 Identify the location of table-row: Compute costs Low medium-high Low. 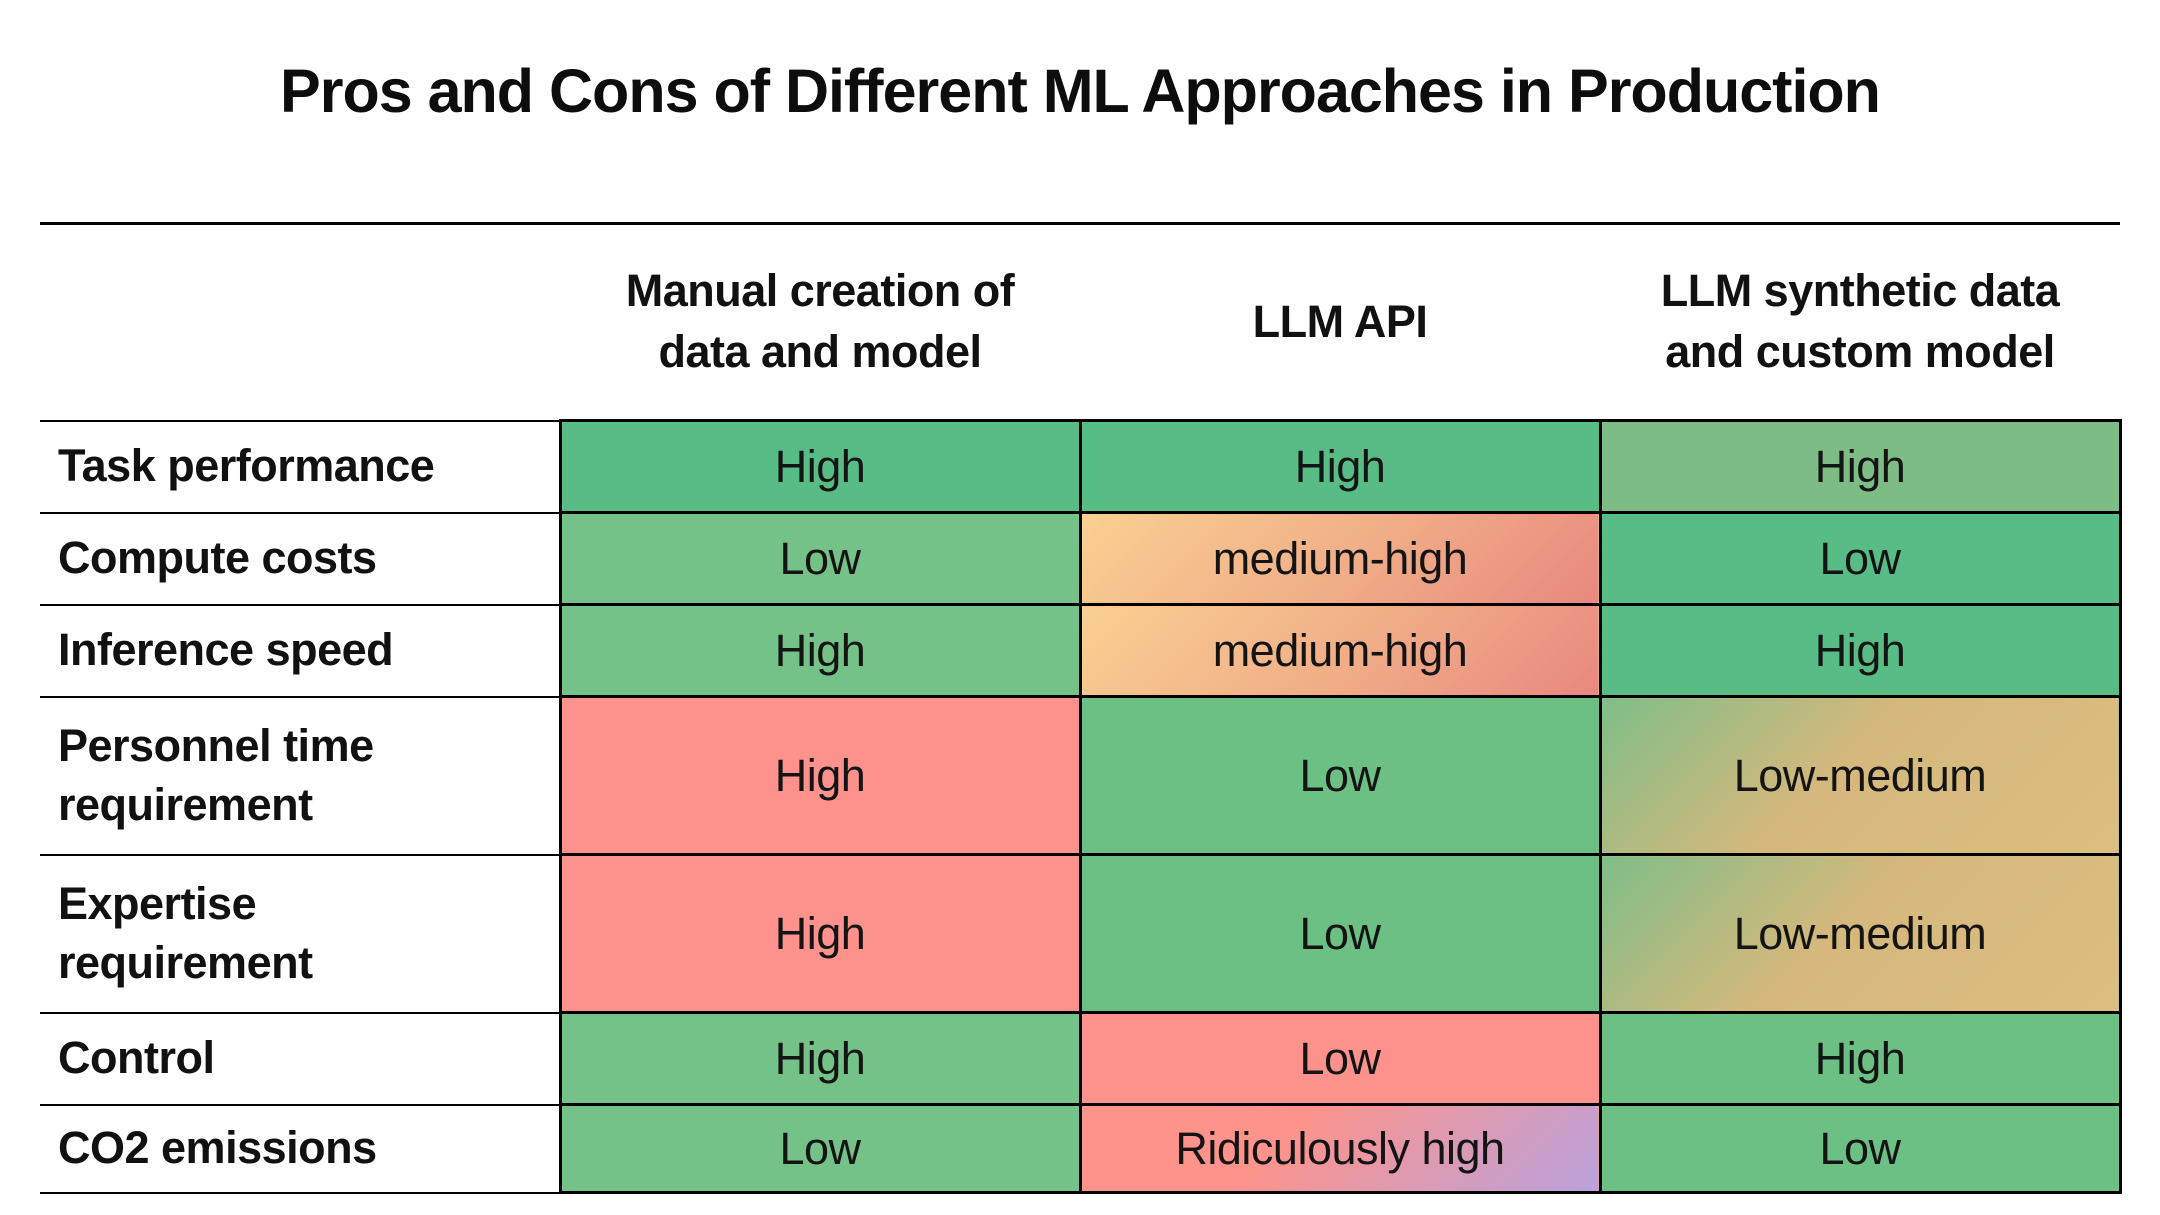
(1081, 559).